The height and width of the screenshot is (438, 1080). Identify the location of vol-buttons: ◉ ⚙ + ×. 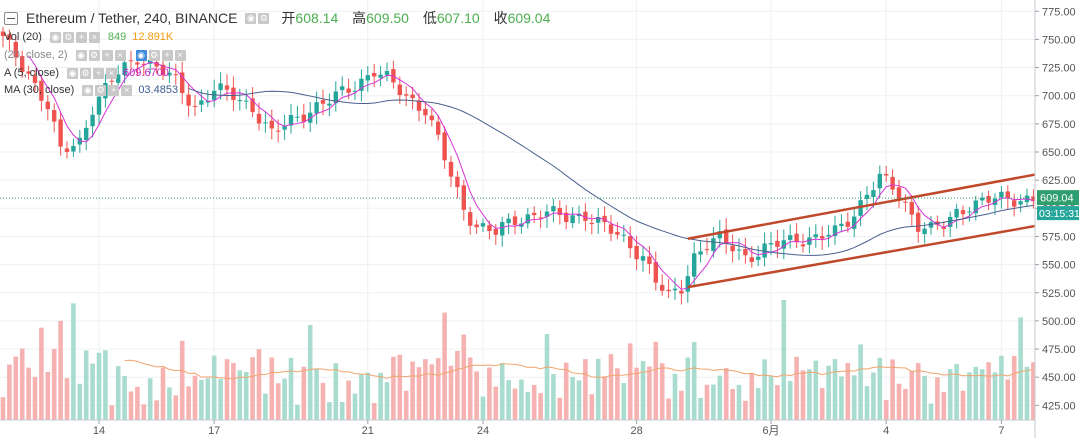
(75, 37).